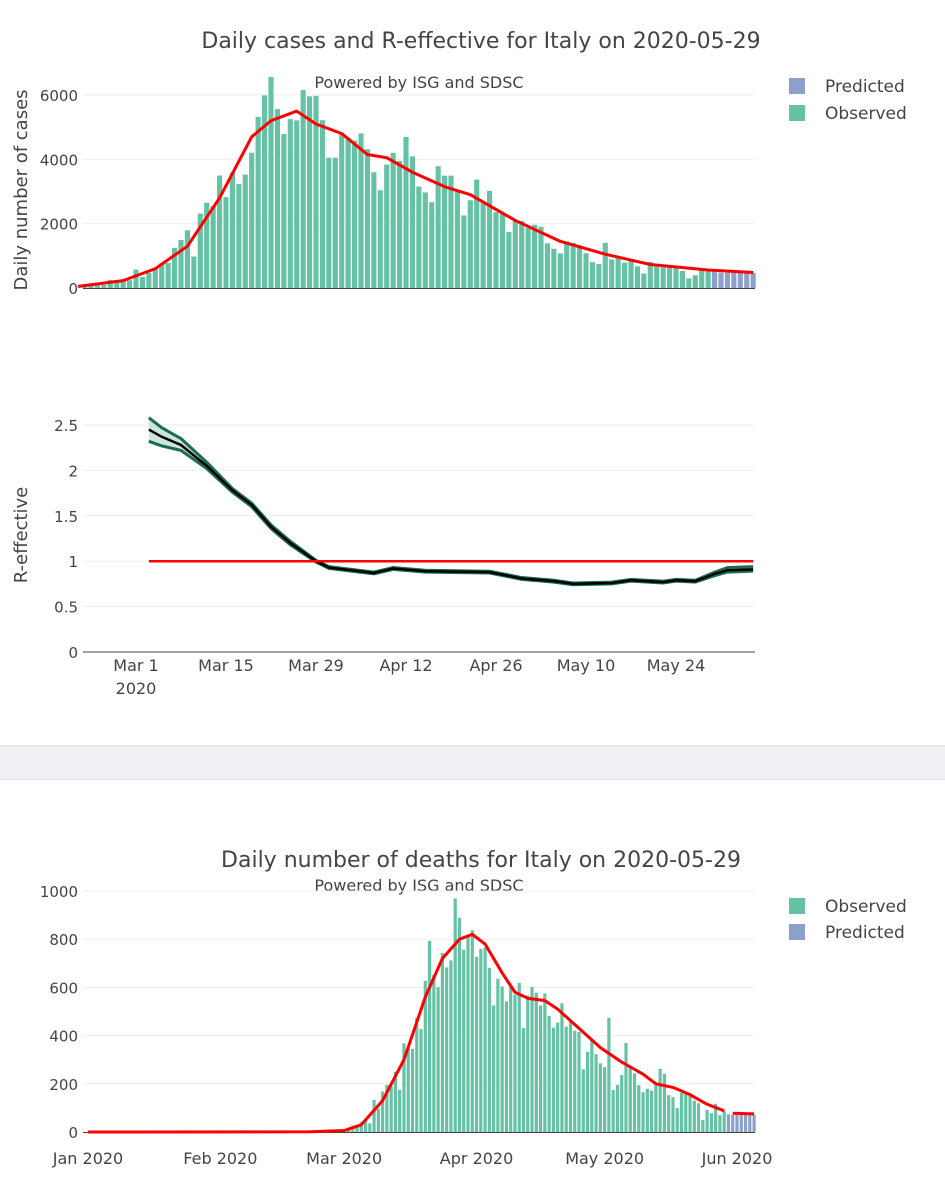 The image size is (945, 1200). Describe the element at coordinates (59, 892) in the screenshot. I see `y-tick-label: 1000` at that location.